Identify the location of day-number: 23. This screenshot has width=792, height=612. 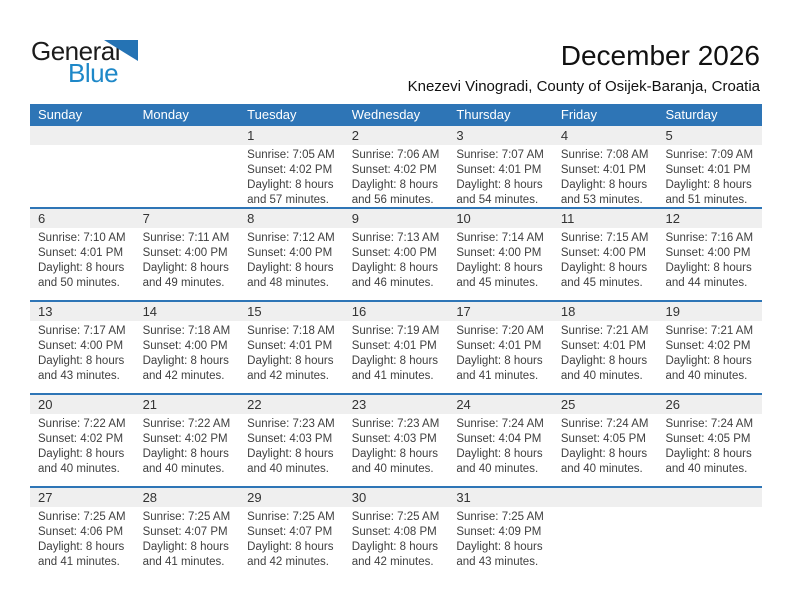
(396, 404).